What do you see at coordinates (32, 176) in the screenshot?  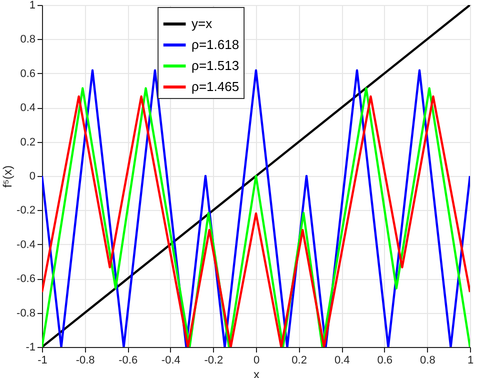 I see `y-tick-label: 0` at bounding box center [32, 176].